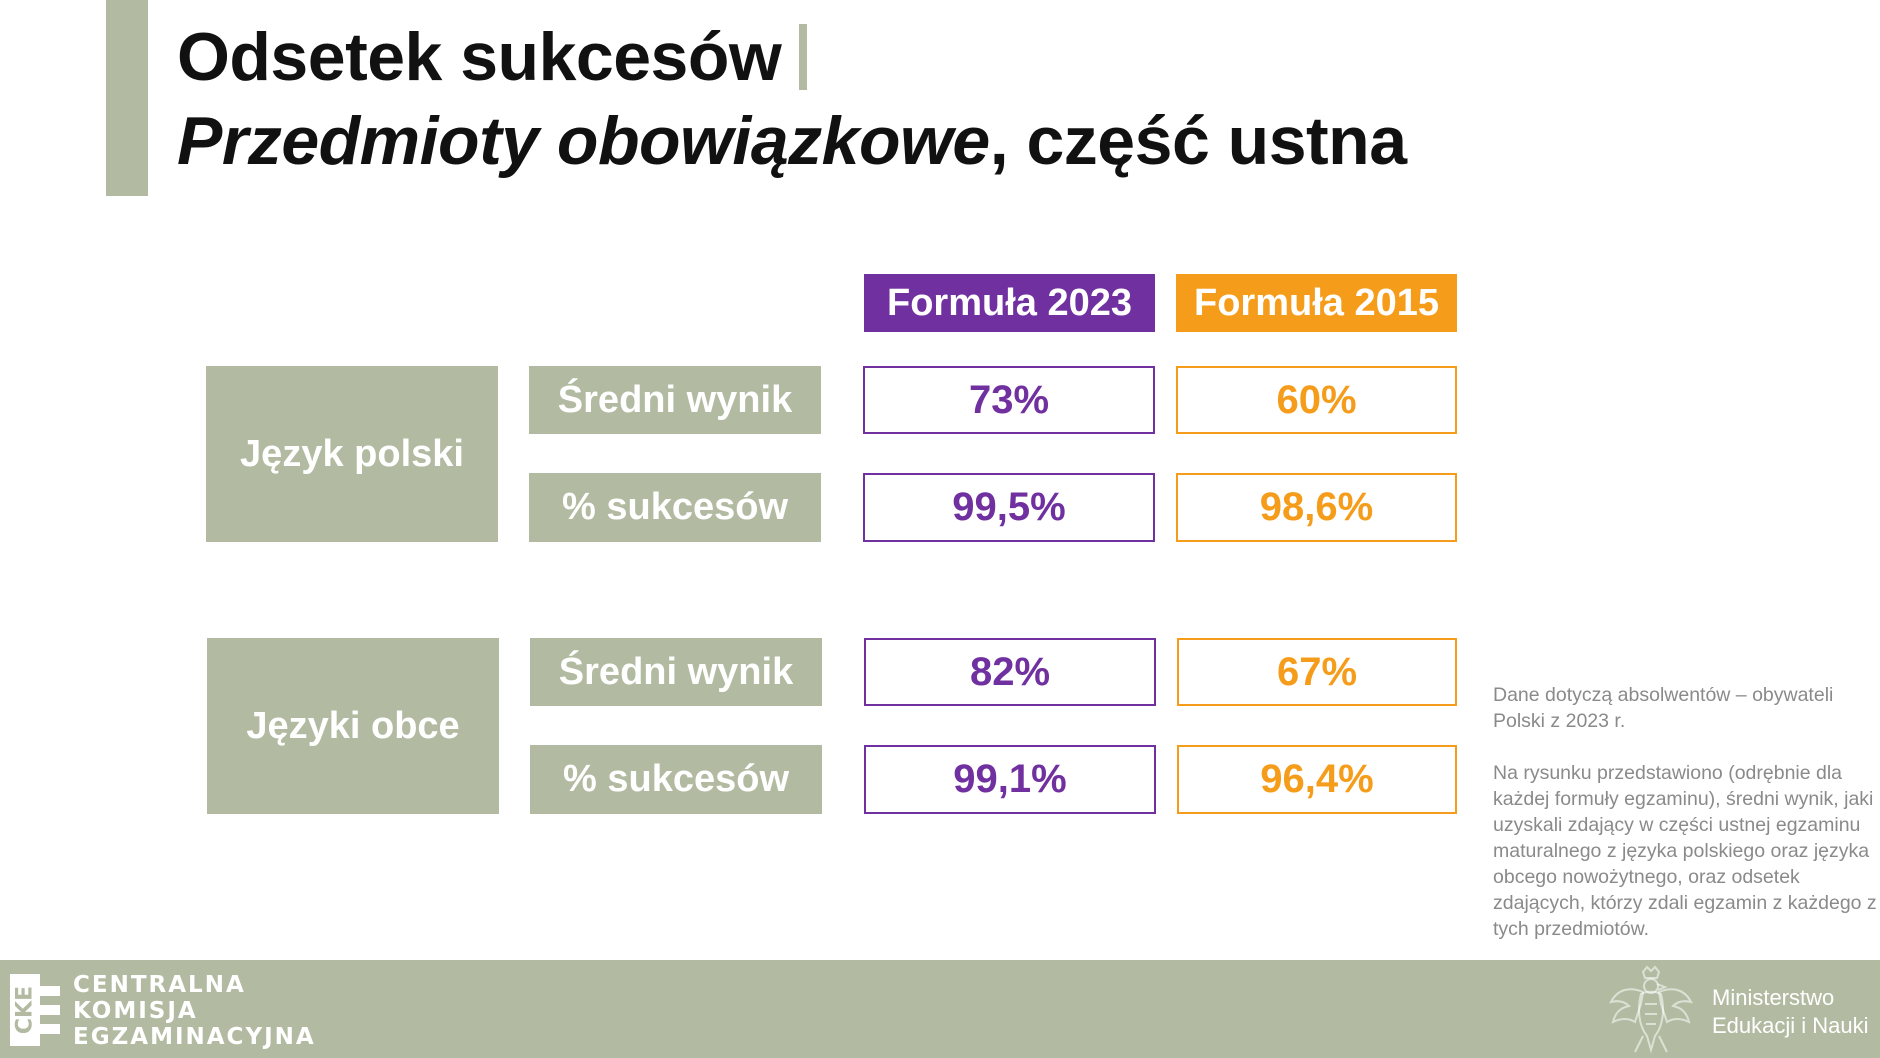 This screenshot has height=1058, width=1880. Describe the element at coordinates (1010, 779) in the screenshot. I see `value-foreign-success-2023: 99,1%` at that location.